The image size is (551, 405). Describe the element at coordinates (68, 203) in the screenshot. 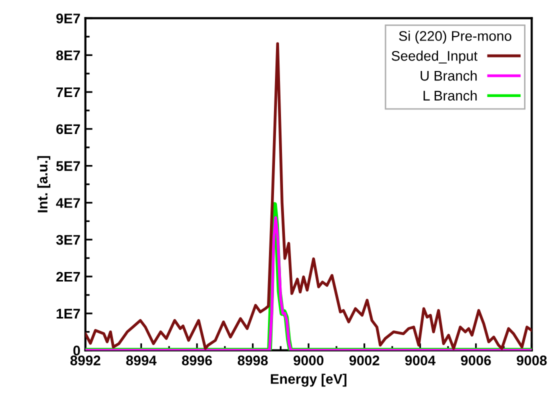

I see `y-tick-label: 4E7` at that location.